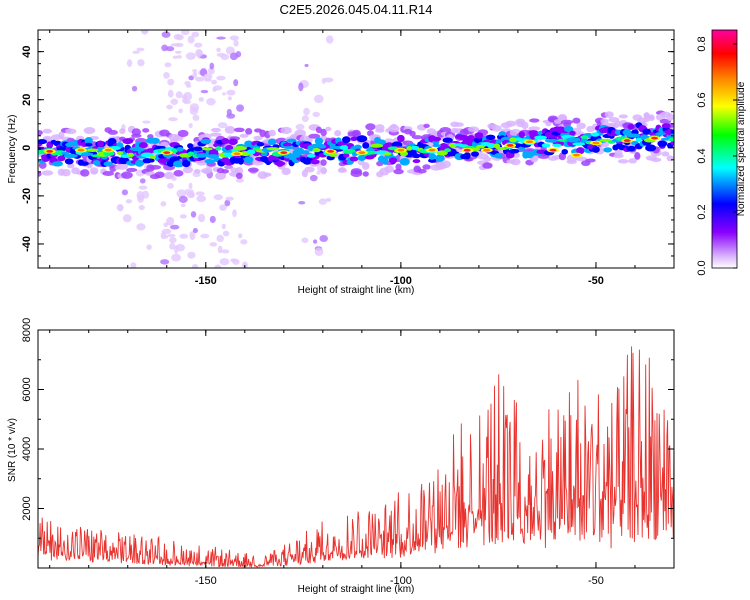 The image size is (750, 600). Describe the element at coordinates (401, 281) in the screenshot. I see `x-tick-label: -100` at that location.